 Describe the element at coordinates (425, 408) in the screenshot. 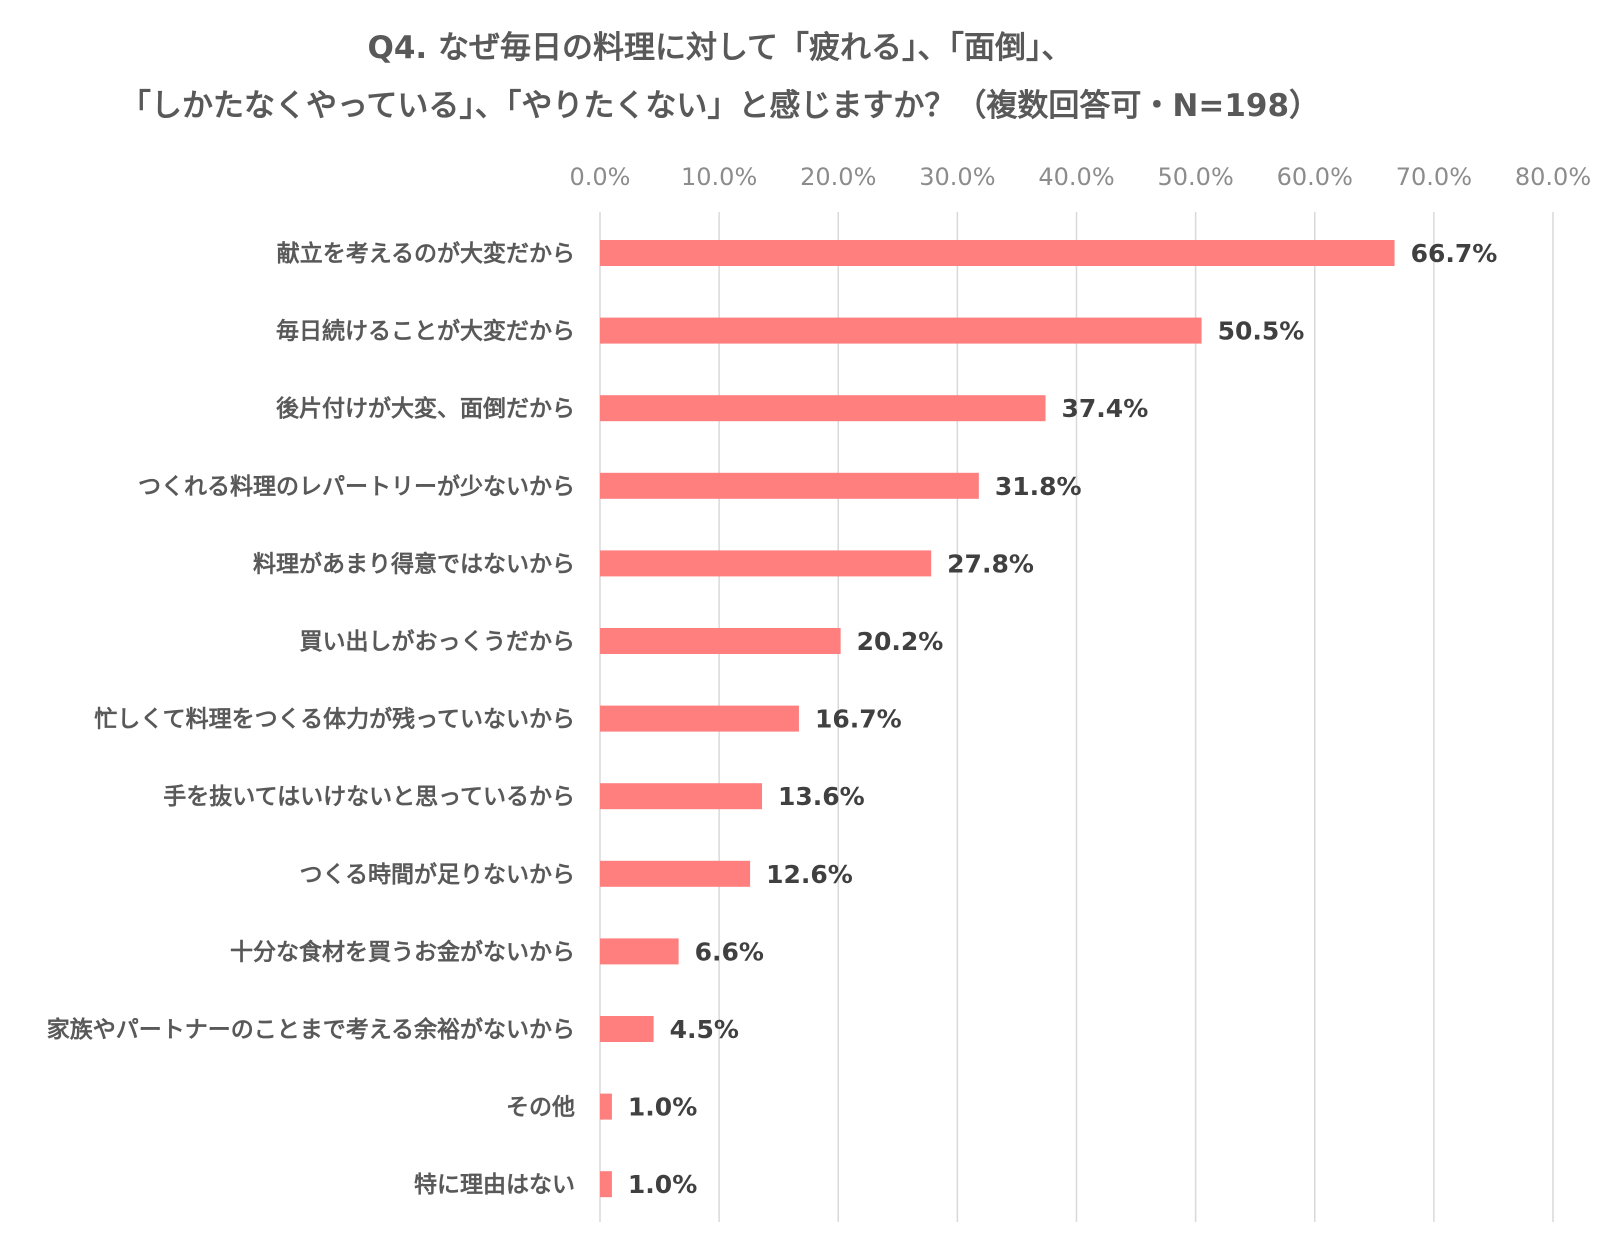

I see `category-label: 後片付けが大変、面倒だから` at that location.